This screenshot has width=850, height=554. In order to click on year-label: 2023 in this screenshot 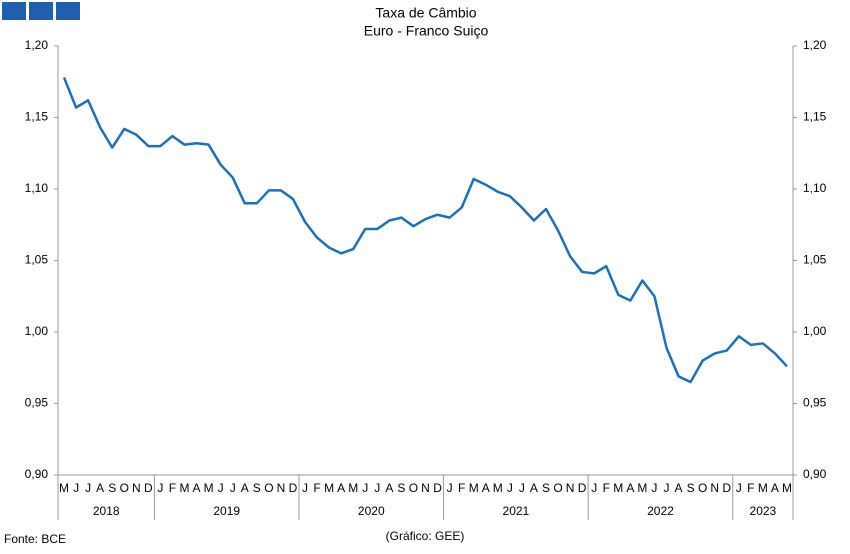, I will do `click(763, 511)`.